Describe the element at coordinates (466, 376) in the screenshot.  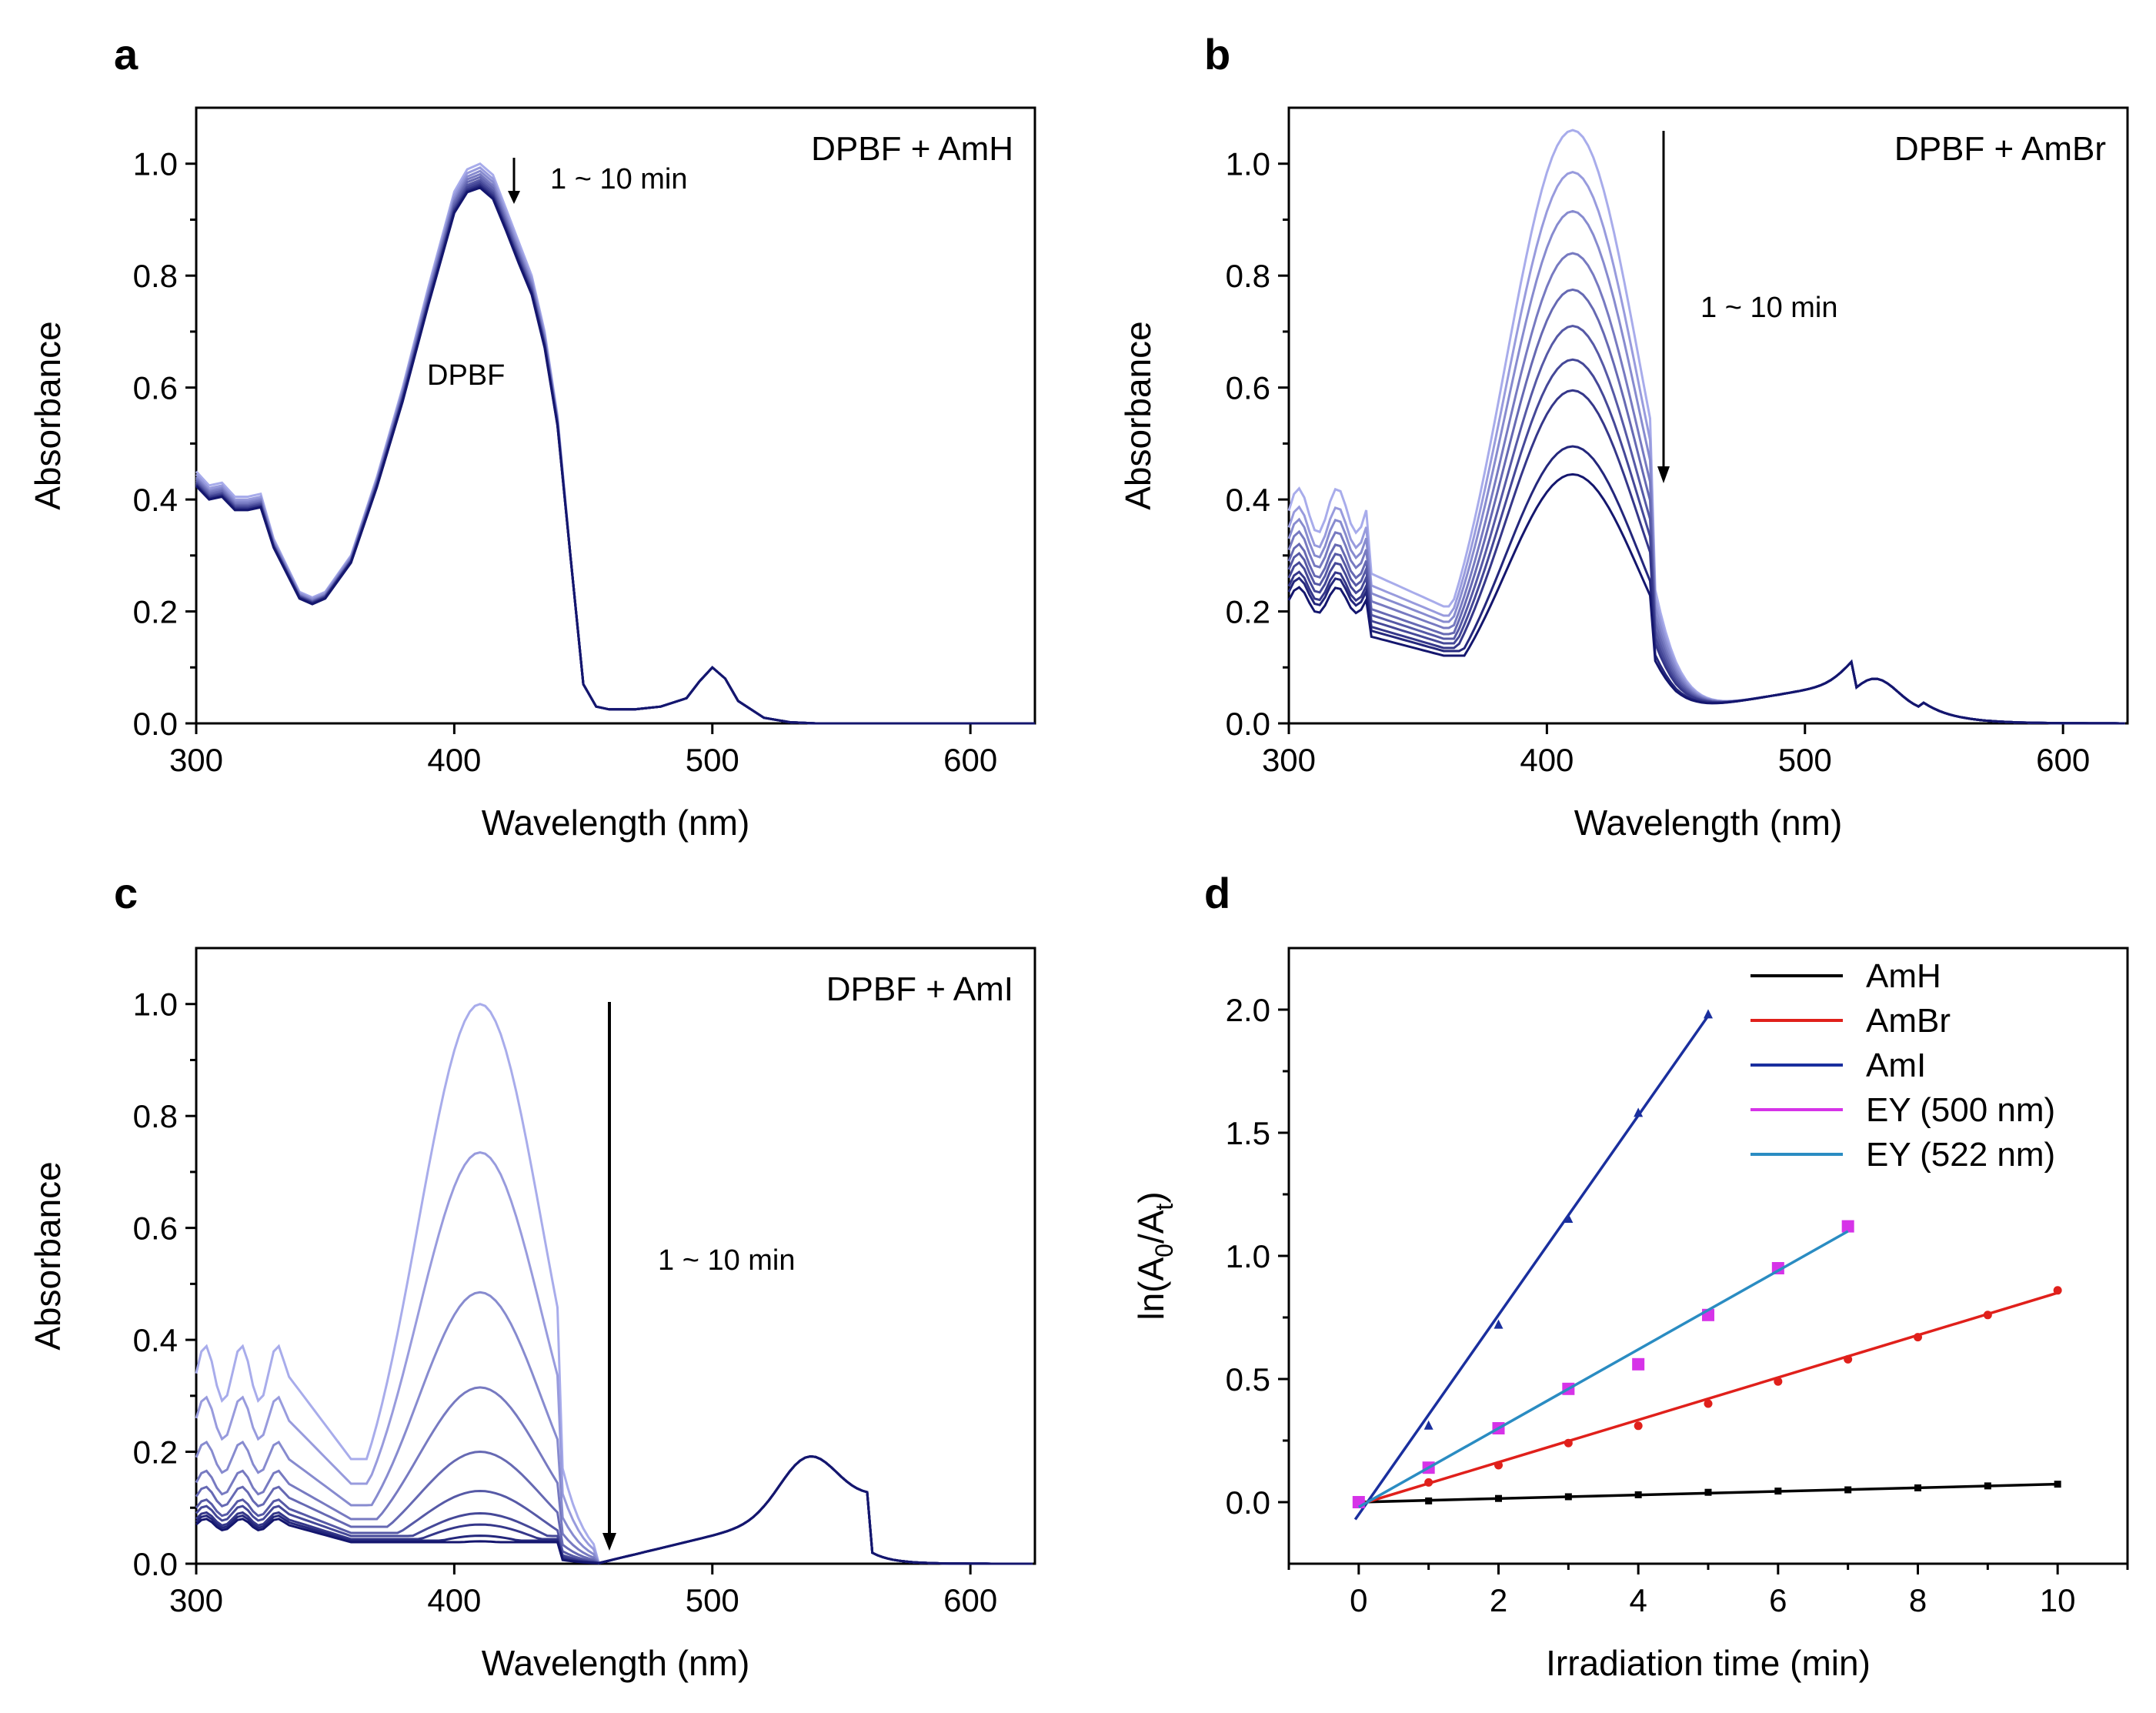
I see `peak-label: DPBF` at that location.